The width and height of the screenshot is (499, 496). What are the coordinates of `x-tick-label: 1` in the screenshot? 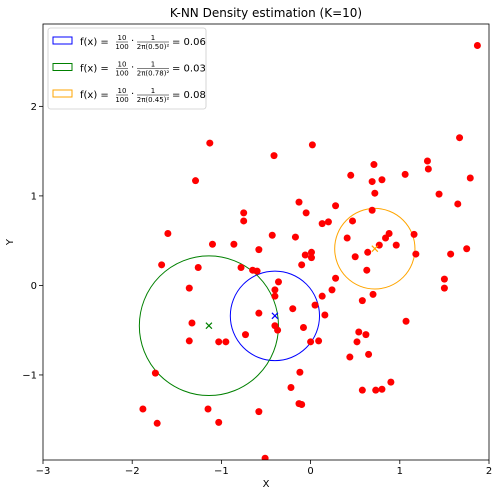 It's located at (400, 471).